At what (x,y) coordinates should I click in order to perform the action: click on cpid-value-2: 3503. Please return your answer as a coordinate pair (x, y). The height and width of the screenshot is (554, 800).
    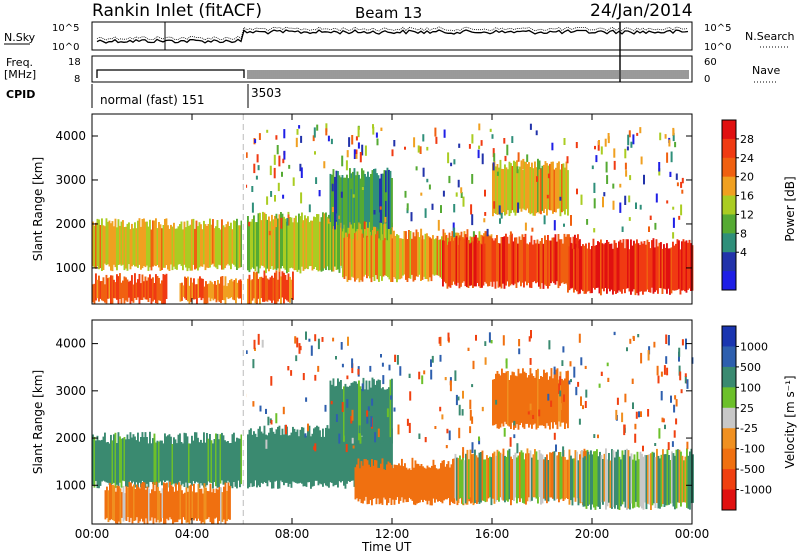
    Looking at the image, I should click on (266, 93).